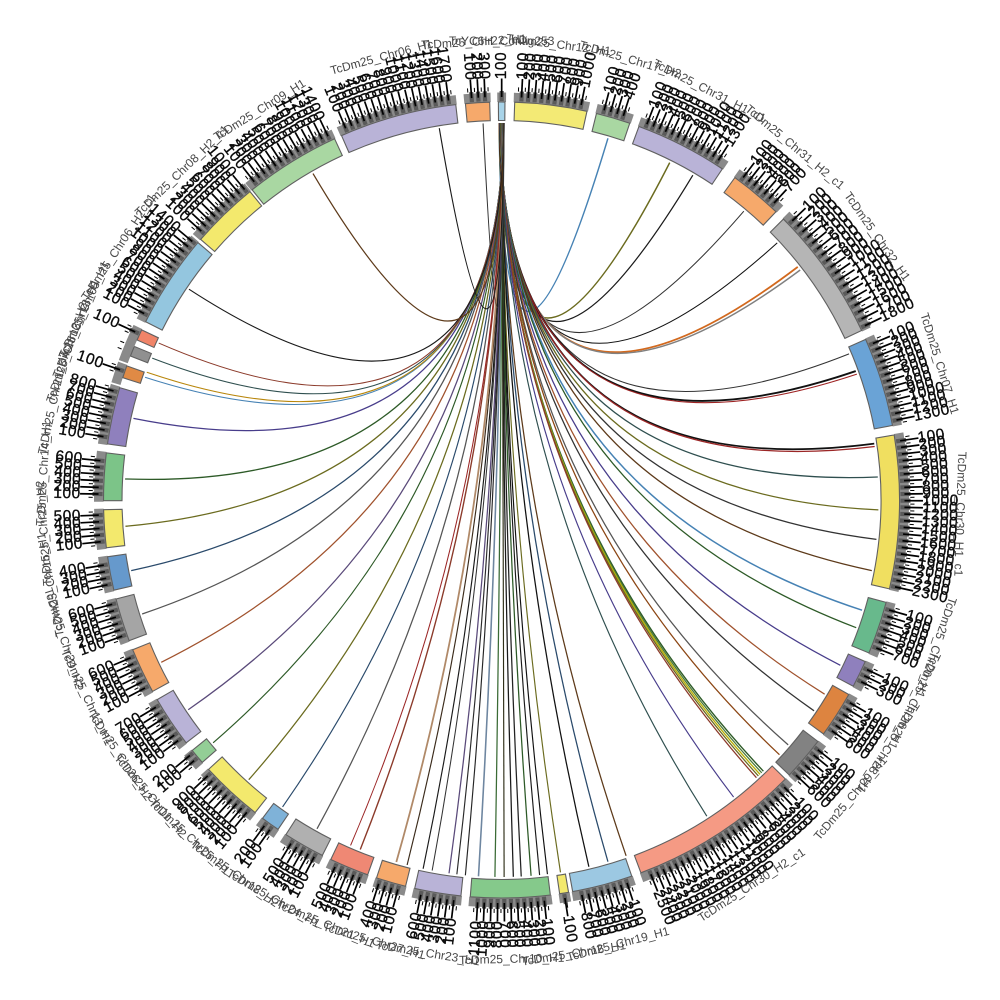 The image size is (1000, 1000). I want to click on svg-text: TcDm25_Chr22_H1, so click(474, 42).